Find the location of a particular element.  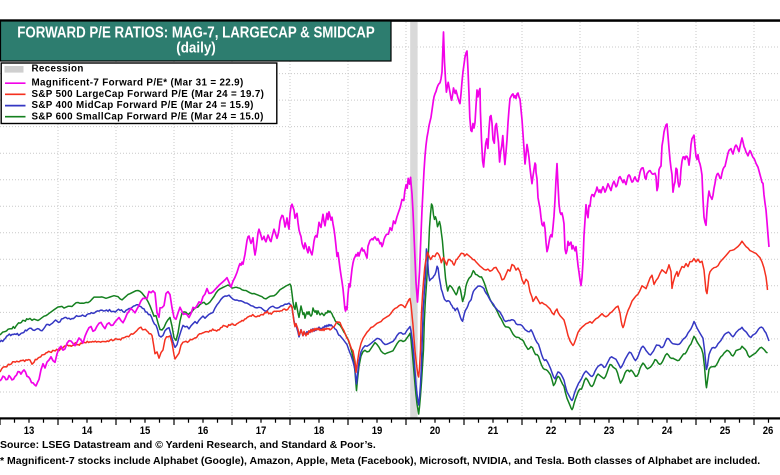

svg-text: 18 is located at coordinates (319, 431).